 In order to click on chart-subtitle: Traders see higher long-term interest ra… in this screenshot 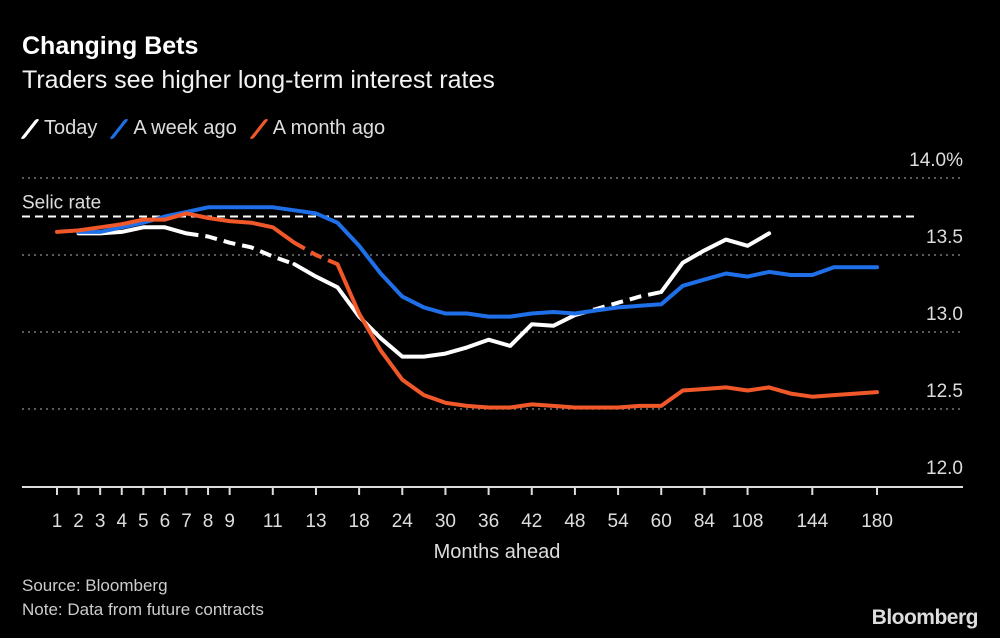, I will do `click(258, 80)`.